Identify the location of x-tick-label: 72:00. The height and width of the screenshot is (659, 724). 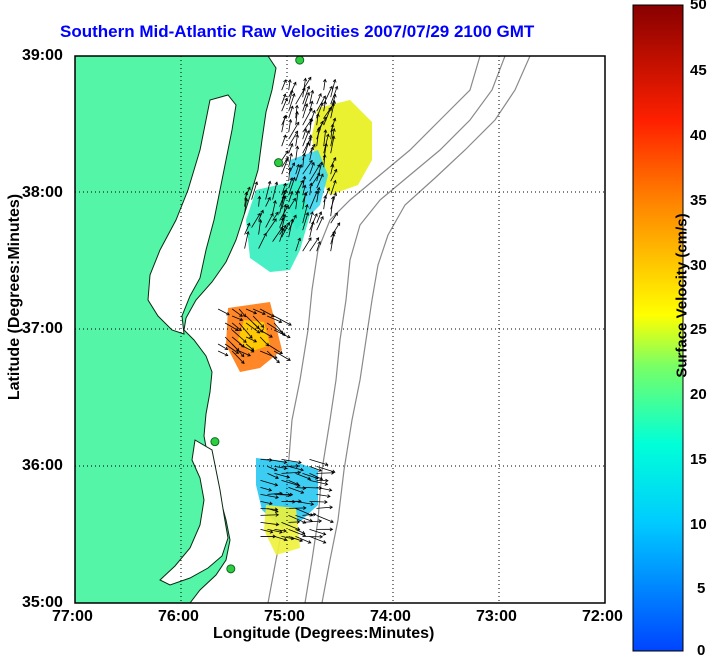
(602, 616).